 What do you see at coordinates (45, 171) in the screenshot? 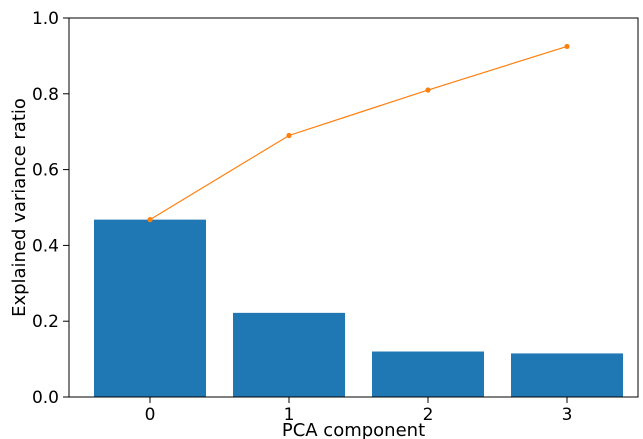
I see `y-tick-label: 0.6` at bounding box center [45, 171].